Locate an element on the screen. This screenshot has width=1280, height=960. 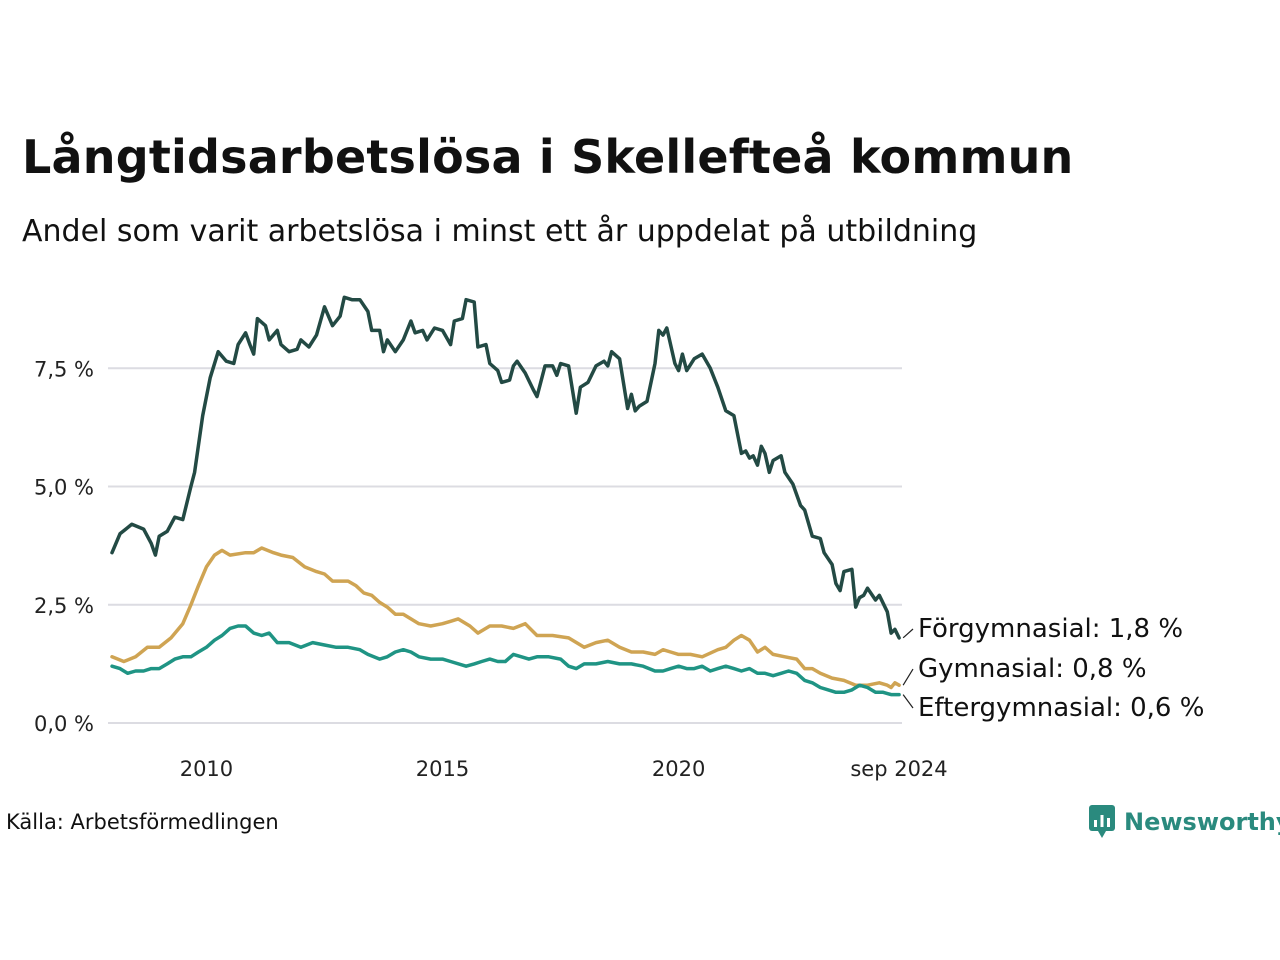
chart-title: Långtidsarbetslösa i Skellefteå kommun is located at coordinates (548, 157).